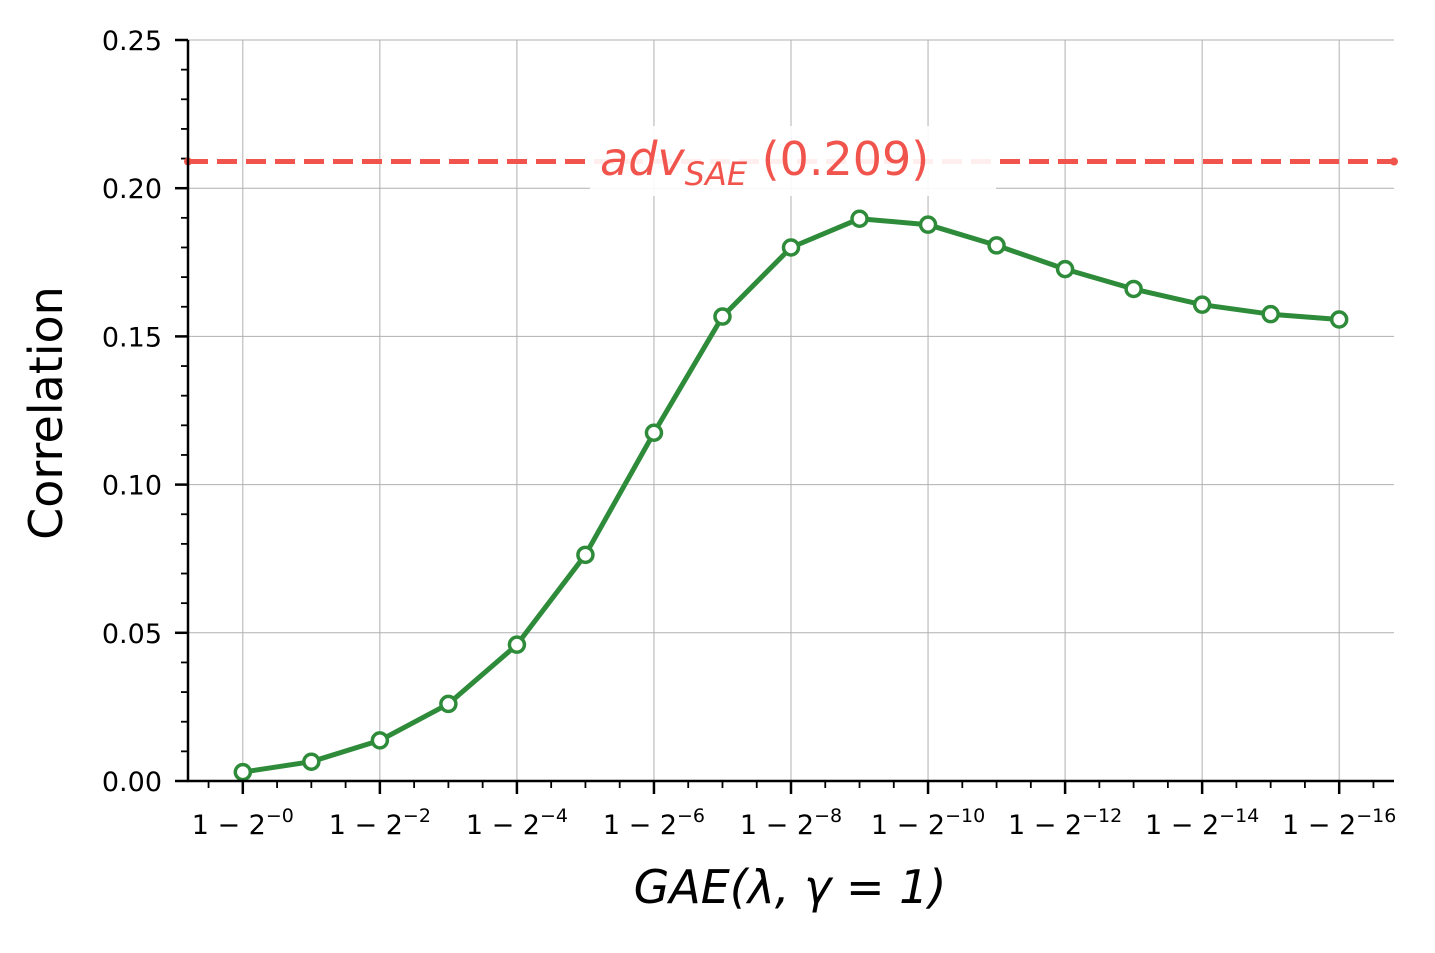 Image resolution: width=1435 pixels, height=953 pixels. Describe the element at coordinates (1339, 823) in the screenshot. I see `x-tick-label: 1 − 2−16` at that location.